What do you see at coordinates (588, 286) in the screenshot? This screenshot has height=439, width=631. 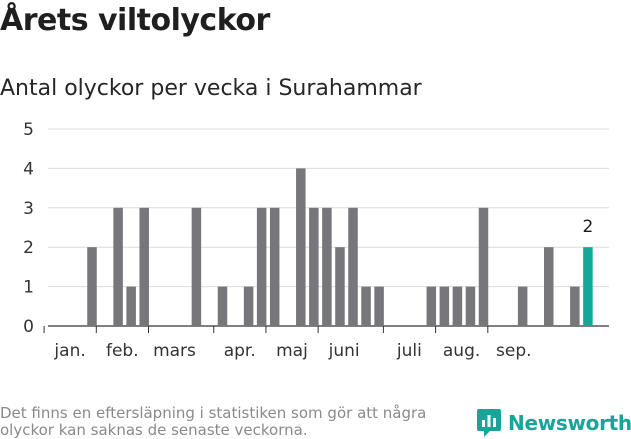 I see `bar-highlight` at bounding box center [588, 286].